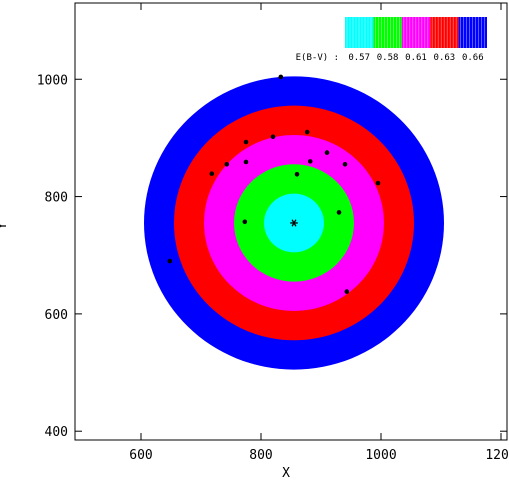 Image resolution: width=509 pixels, height=480 pixels. What do you see at coordinates (286, 473) in the screenshot?
I see `x-axis-label: X` at bounding box center [286, 473].